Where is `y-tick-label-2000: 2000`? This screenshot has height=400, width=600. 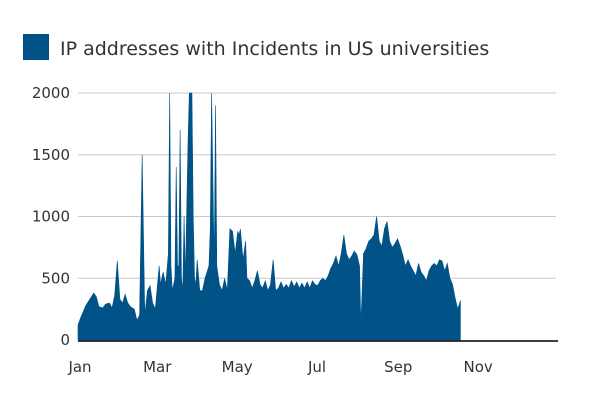
y-tick-label-2000: 2000 is located at coordinates (51, 93).